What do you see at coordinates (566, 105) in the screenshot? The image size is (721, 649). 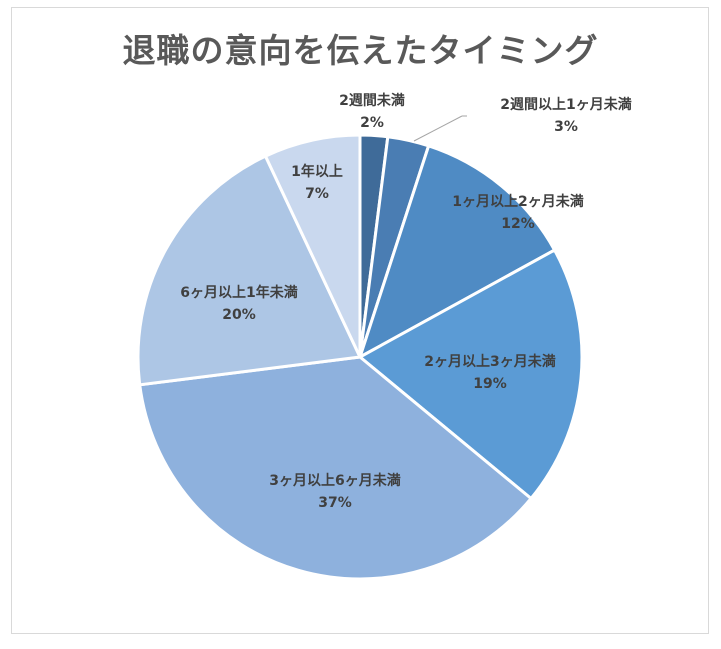 I see `label-name: 2週間以上1ヶ月未満` at bounding box center [566, 105].